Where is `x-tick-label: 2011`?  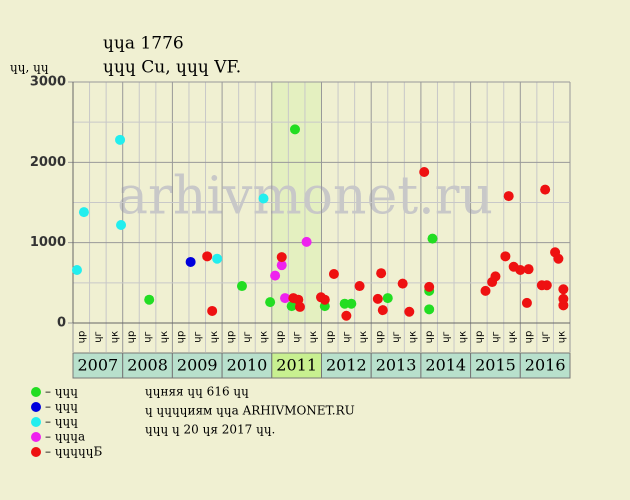 x-tick-label: 2011 is located at coordinates (296, 365).